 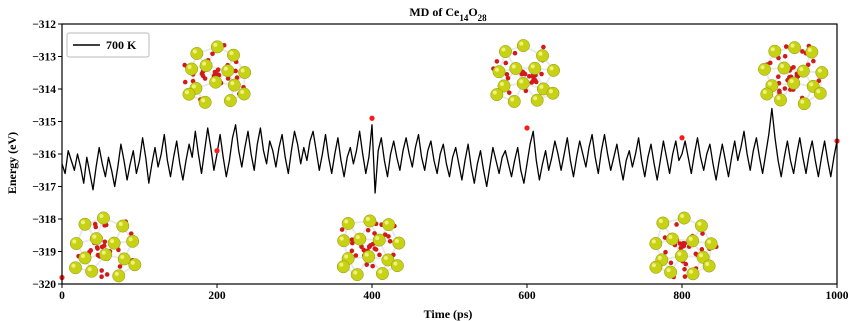 I want to click on y-tick-label: −314, so click(x=44, y=90).